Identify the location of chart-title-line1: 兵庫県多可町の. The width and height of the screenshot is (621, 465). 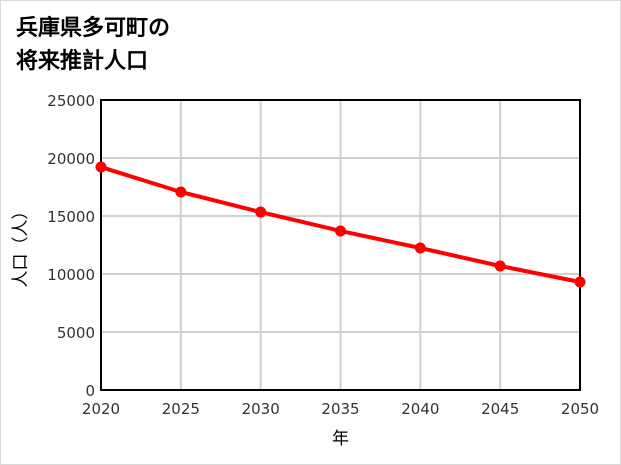
(93, 28).